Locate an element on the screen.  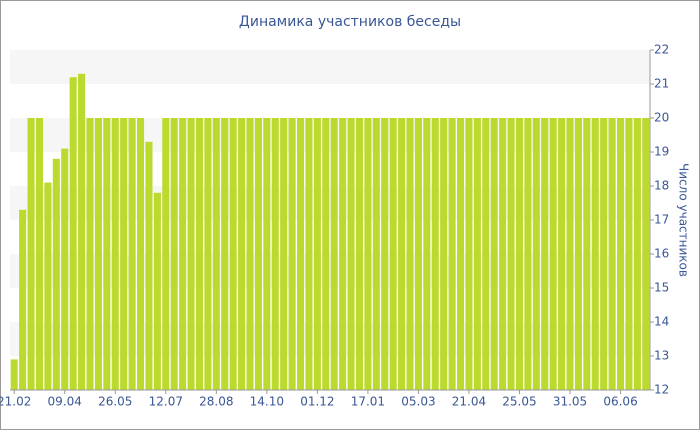
y-tick-label: 15 is located at coordinates (661, 288).